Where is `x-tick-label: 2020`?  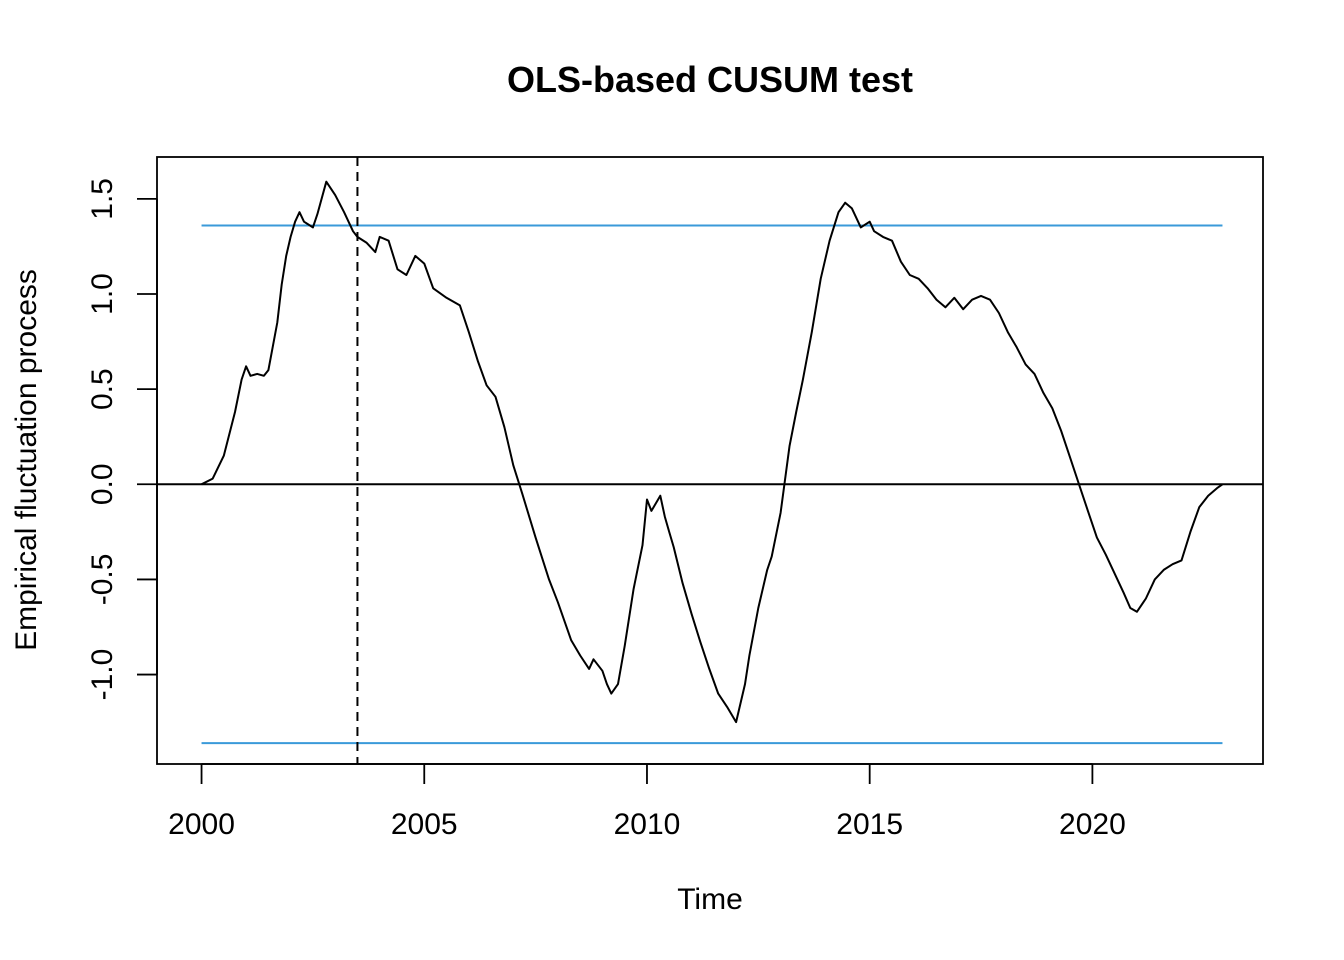
x-tick-label: 2020 is located at coordinates (1092, 824).